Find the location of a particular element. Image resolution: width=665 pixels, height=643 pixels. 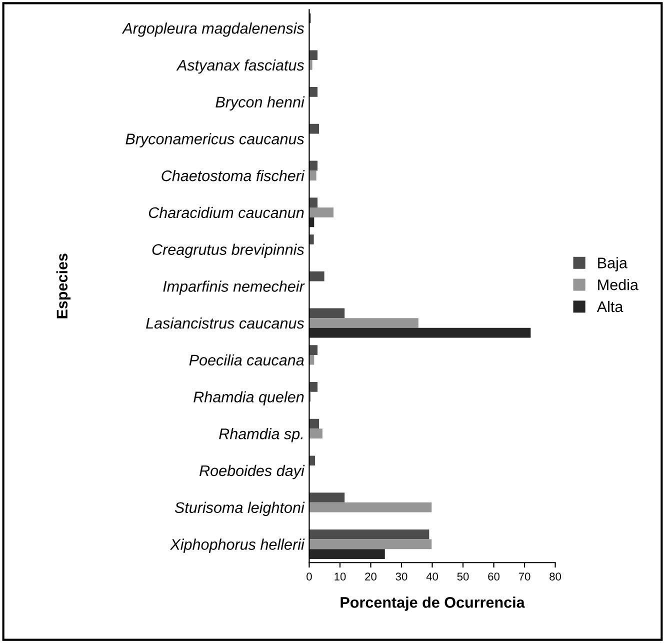

x-axis-title: Porcentaje de Ocurrencia is located at coordinates (432, 603).